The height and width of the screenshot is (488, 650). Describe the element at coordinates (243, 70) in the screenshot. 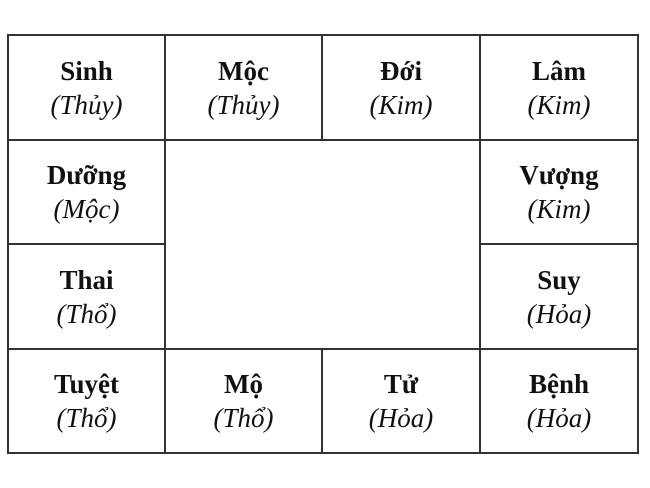

I see `stage-name: Mộc` at that location.